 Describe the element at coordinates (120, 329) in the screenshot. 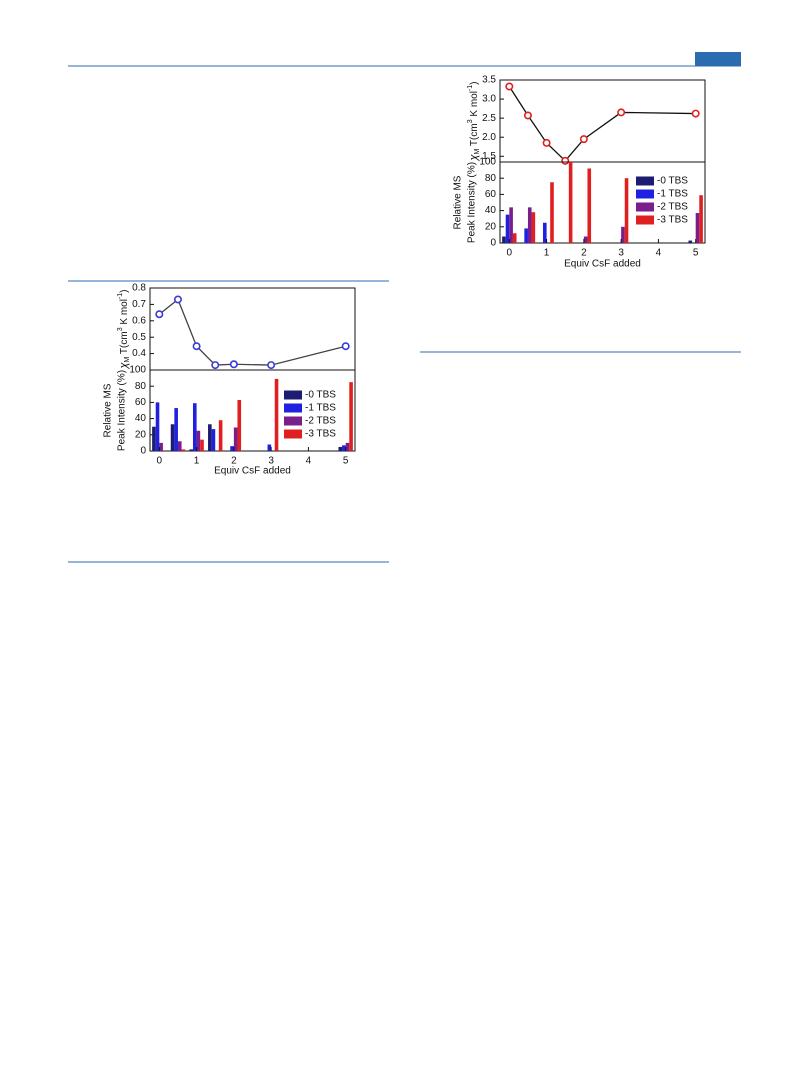

I see `y-axis-label-part: 3` at that location.